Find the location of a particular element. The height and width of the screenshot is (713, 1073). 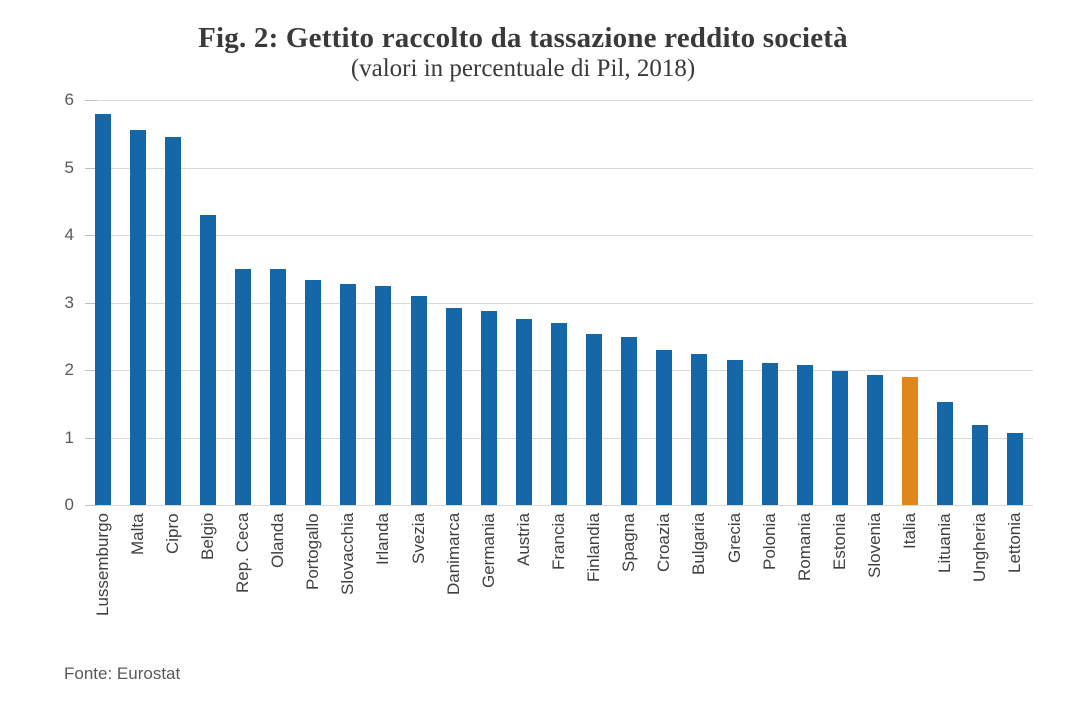

x-axis-label-slovacchia: Slovacchia is located at coordinates (348, 554).